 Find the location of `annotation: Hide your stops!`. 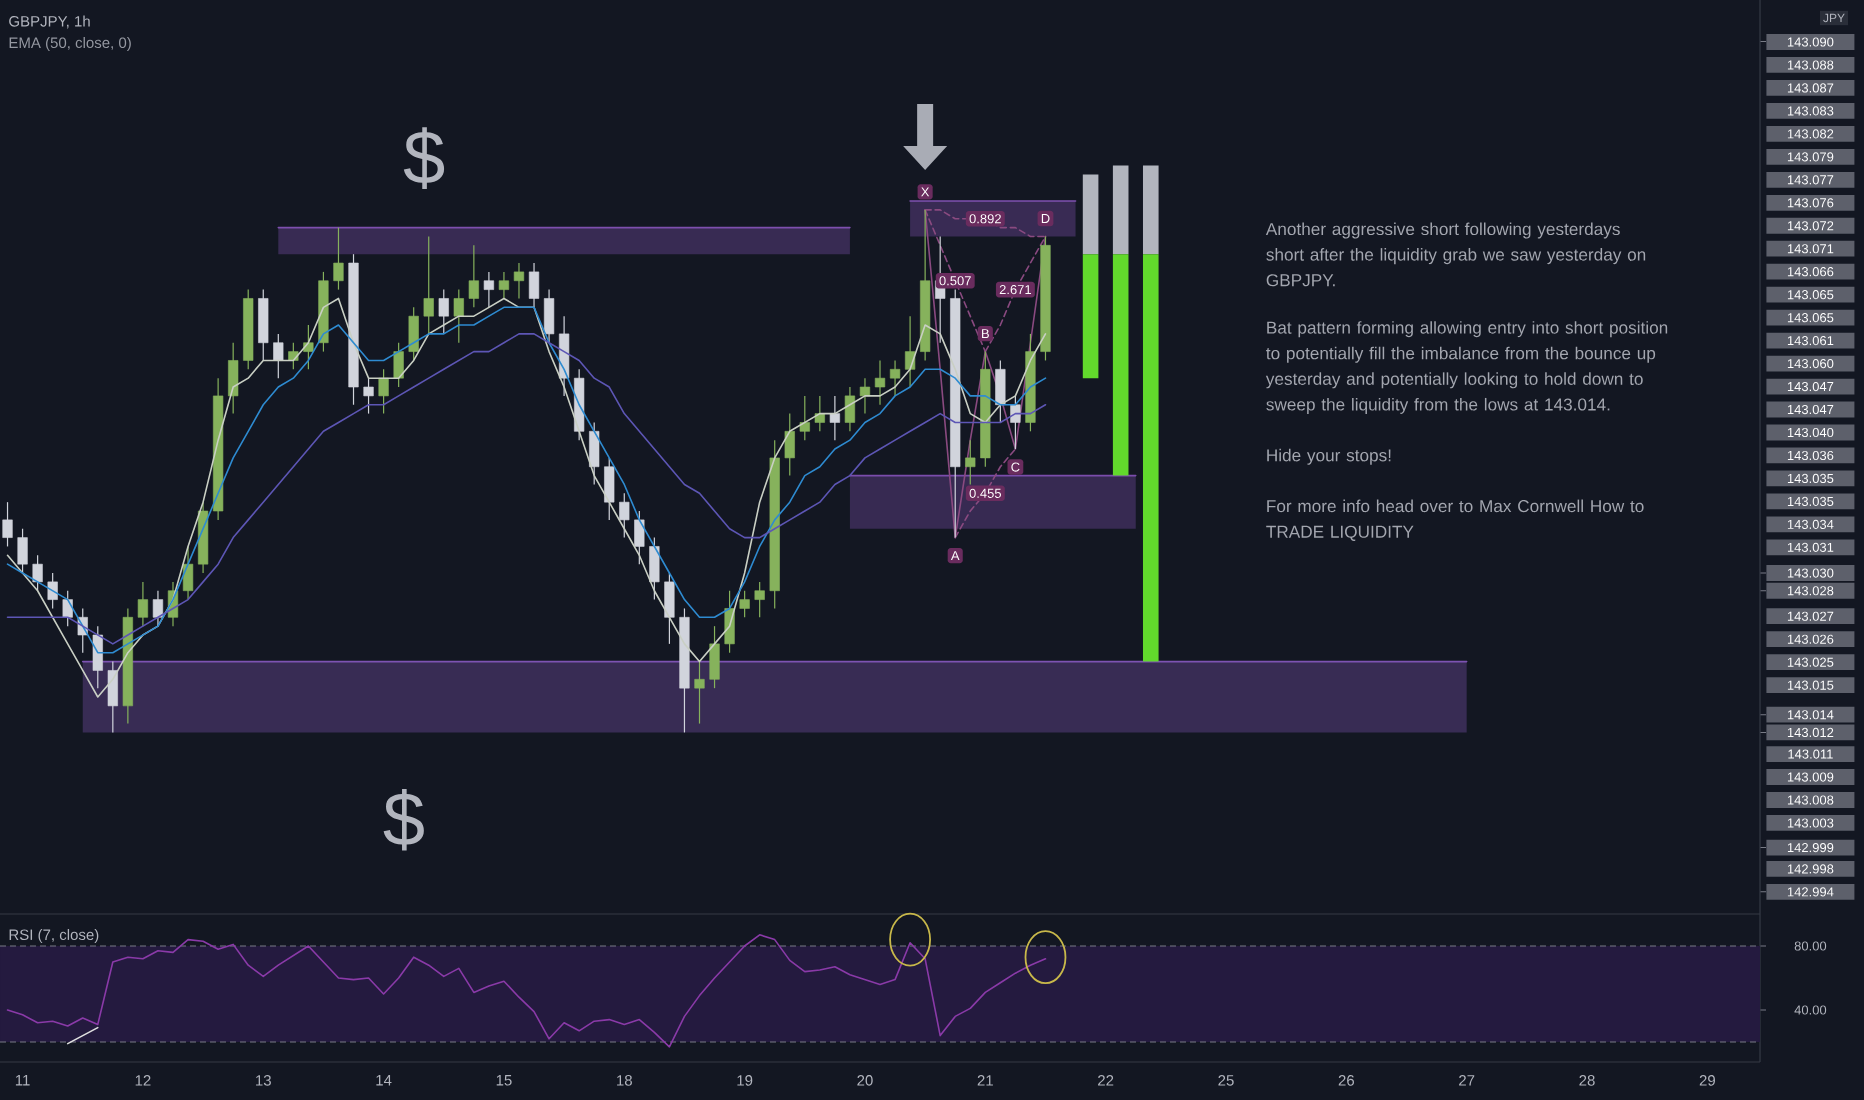

annotation: Hide your stops! is located at coordinates (1329, 456).